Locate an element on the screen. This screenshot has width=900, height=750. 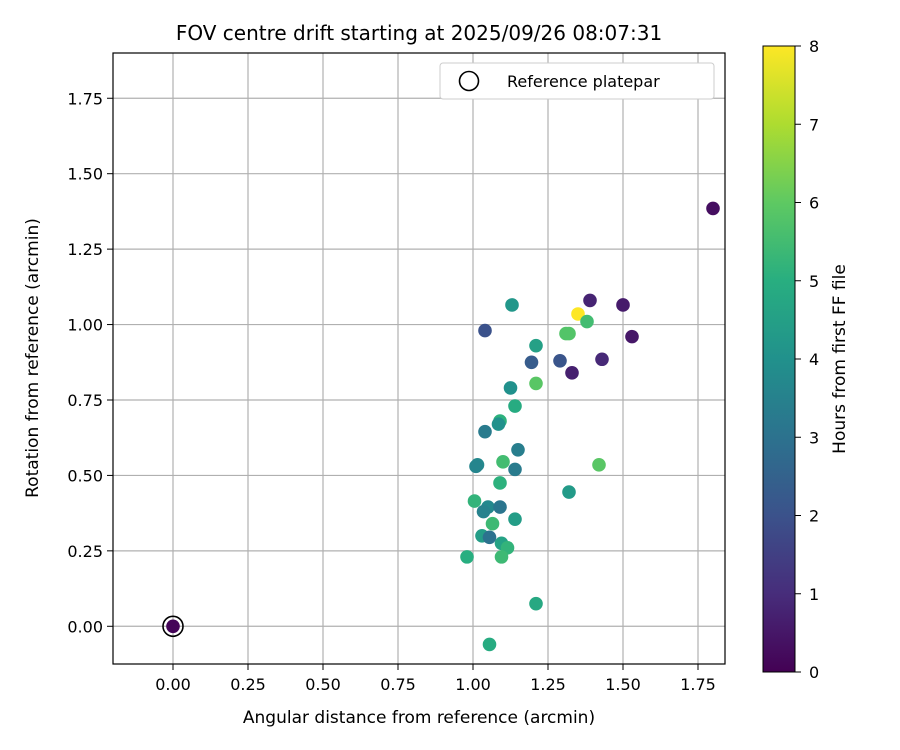
colorbar-tick-label: 3 is located at coordinates (814, 437).